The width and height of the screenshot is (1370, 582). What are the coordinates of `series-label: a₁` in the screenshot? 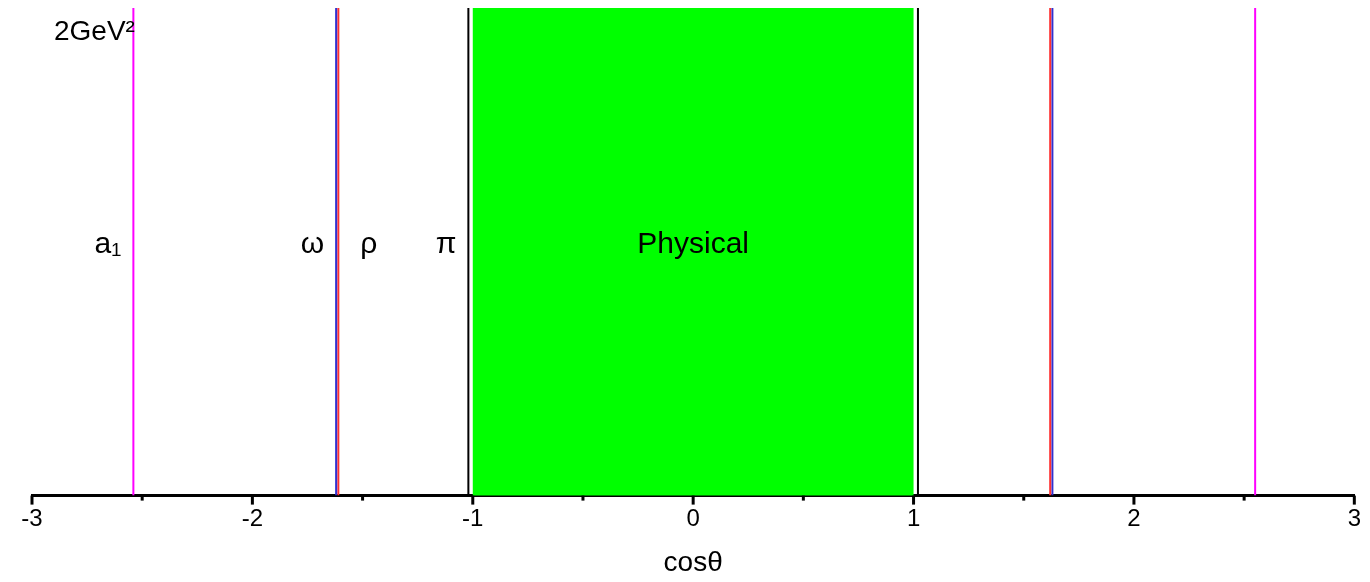 It's located at (108, 242).